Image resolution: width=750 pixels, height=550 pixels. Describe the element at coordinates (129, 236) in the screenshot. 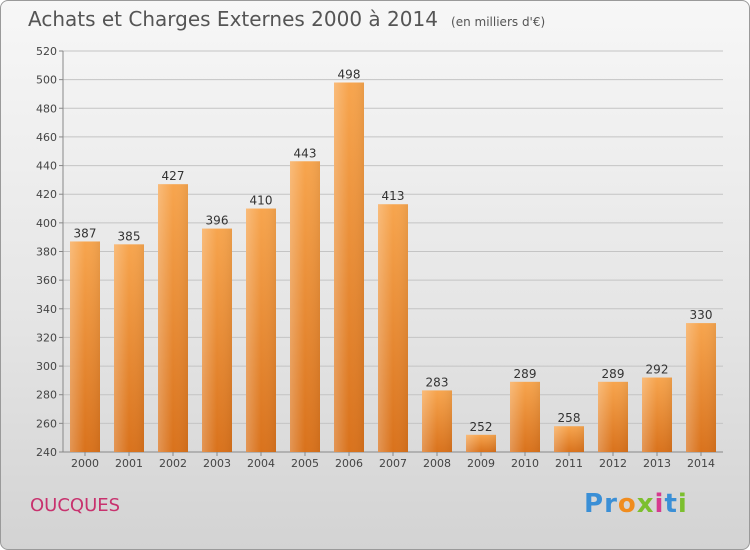

I see `data-label: 385` at that location.